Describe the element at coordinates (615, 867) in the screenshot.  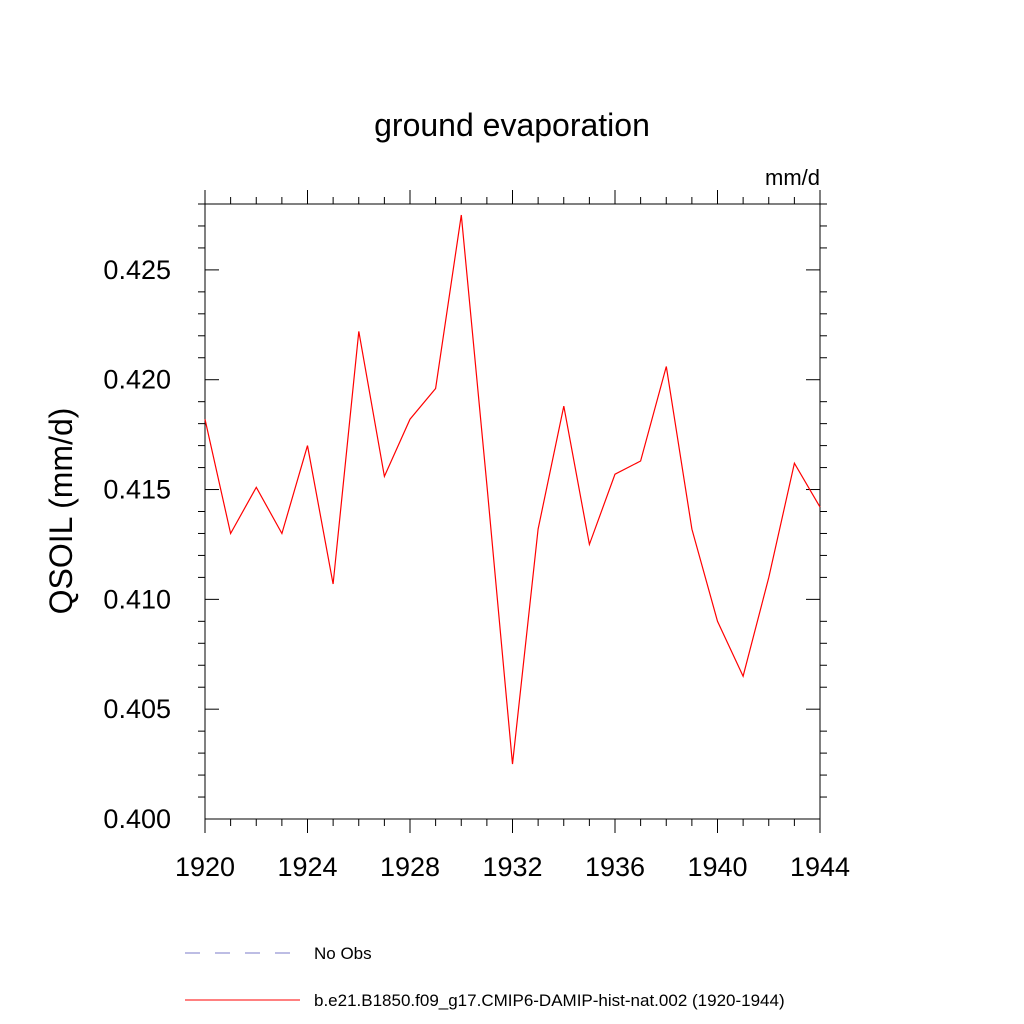
I see `x-tick-label: 1936` at that location.